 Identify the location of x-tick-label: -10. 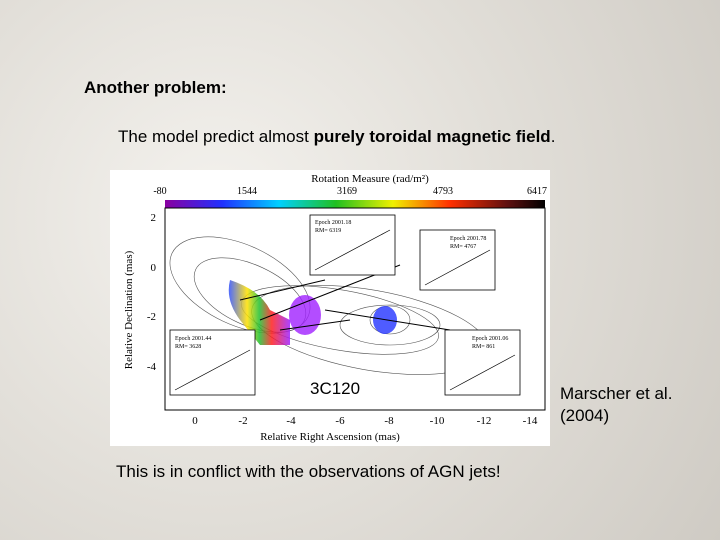
(437, 421).